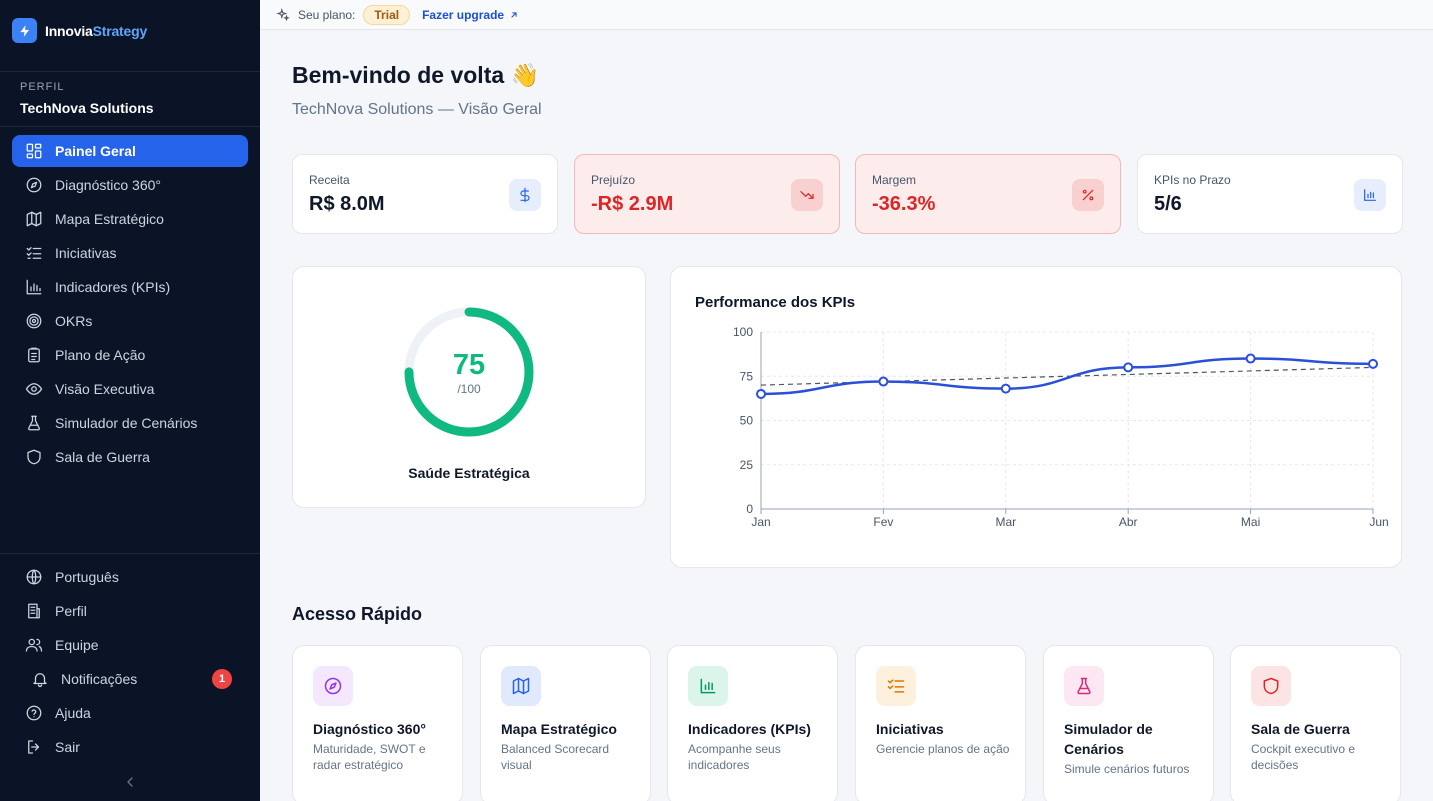  What do you see at coordinates (34, 389) in the screenshot?
I see `eye-icon` at bounding box center [34, 389].